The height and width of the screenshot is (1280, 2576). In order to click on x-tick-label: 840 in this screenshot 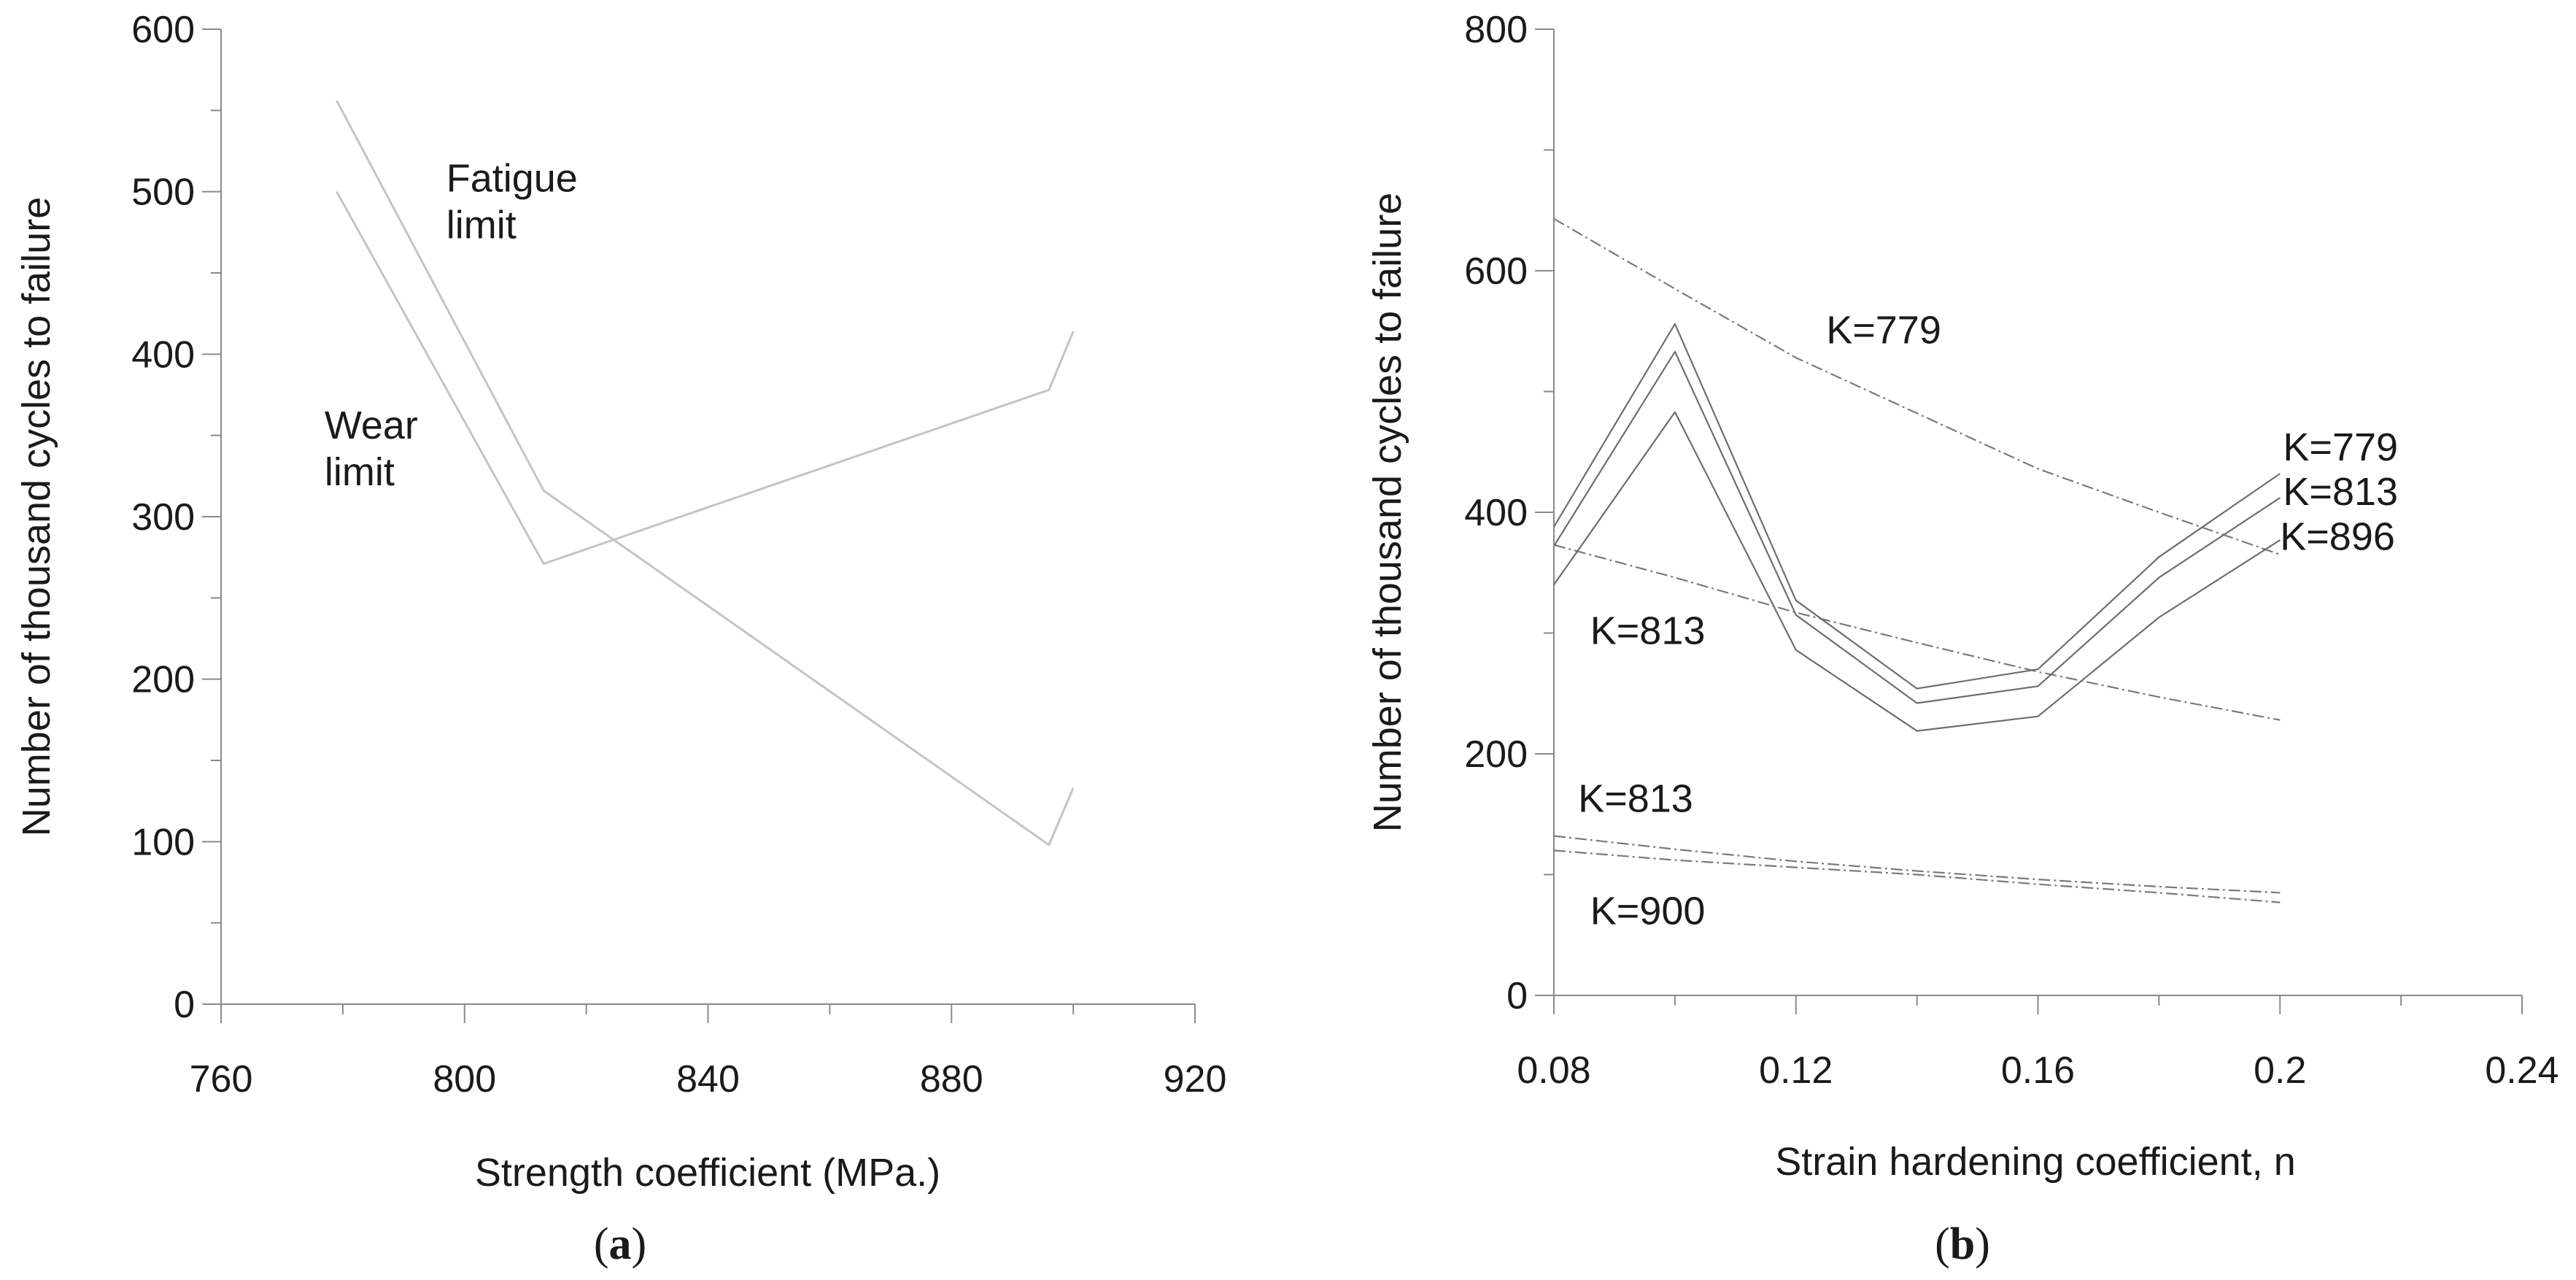, I will do `click(708, 1079)`.